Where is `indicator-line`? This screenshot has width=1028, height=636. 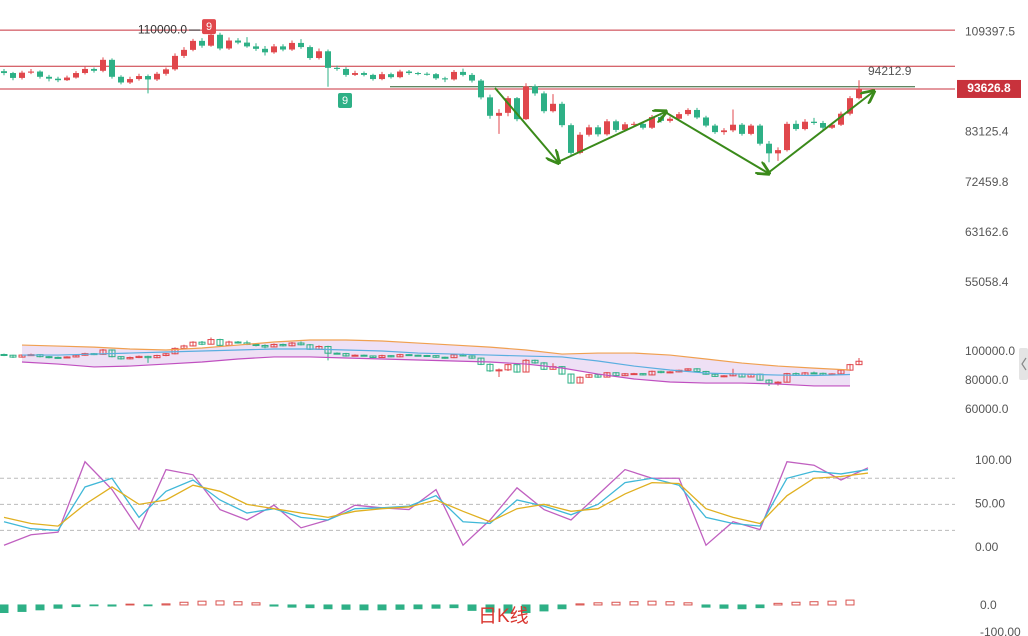 indicator-line is located at coordinates (436, 500).